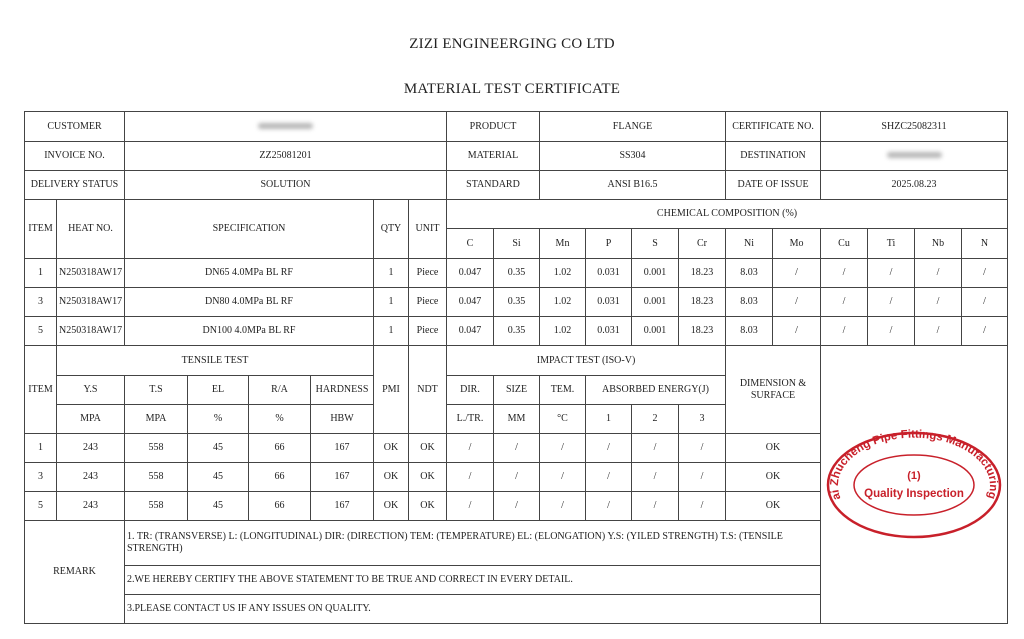 This screenshot has height=639, width=1024. What do you see at coordinates (74, 126) in the screenshot?
I see `customer-label: CUSTOMER` at bounding box center [74, 126].